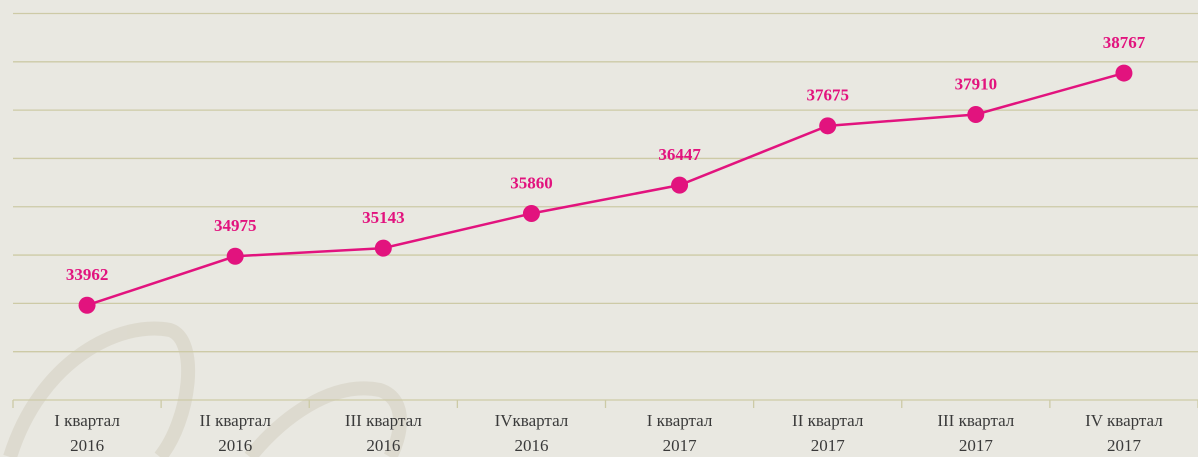 Image resolution: width=1198 pixels, height=457 pixels. Describe the element at coordinates (383, 217) in the screenshot. I see `value-label: 35143` at that location.